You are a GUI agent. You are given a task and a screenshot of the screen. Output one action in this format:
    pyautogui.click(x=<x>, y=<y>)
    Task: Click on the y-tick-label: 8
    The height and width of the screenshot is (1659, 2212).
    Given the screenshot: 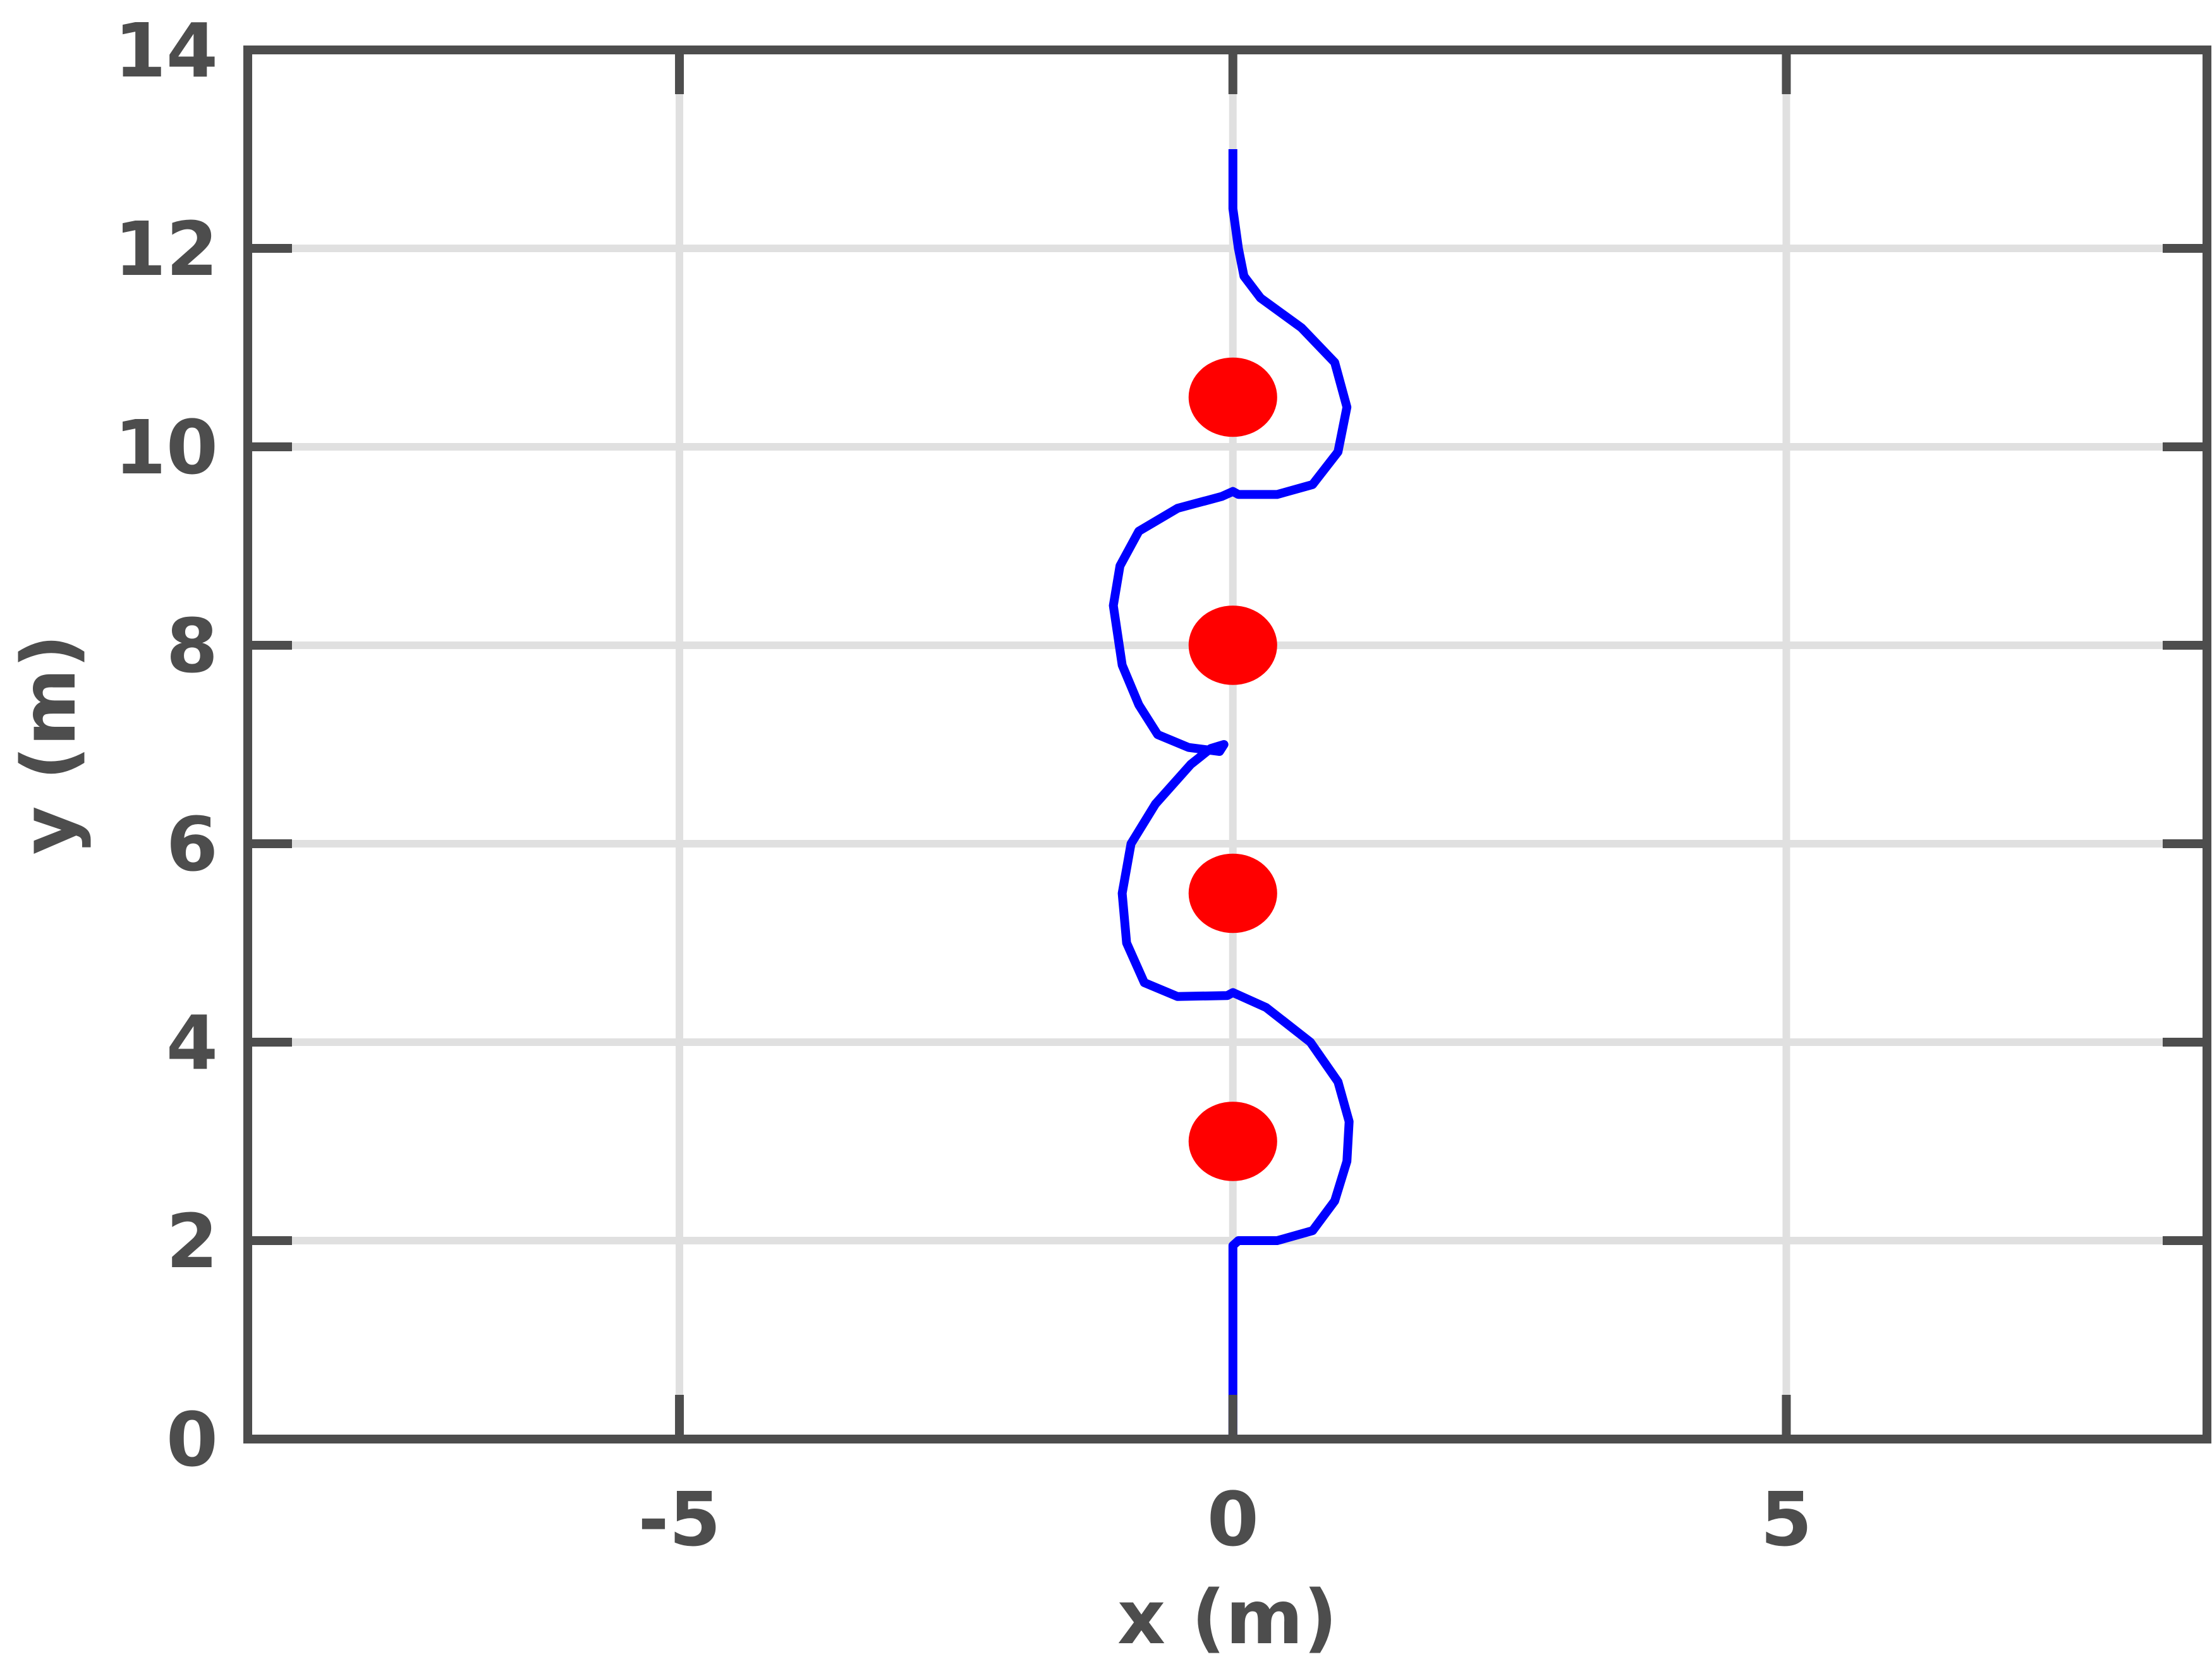 What is the action you would take?
    pyautogui.click(x=192, y=646)
    